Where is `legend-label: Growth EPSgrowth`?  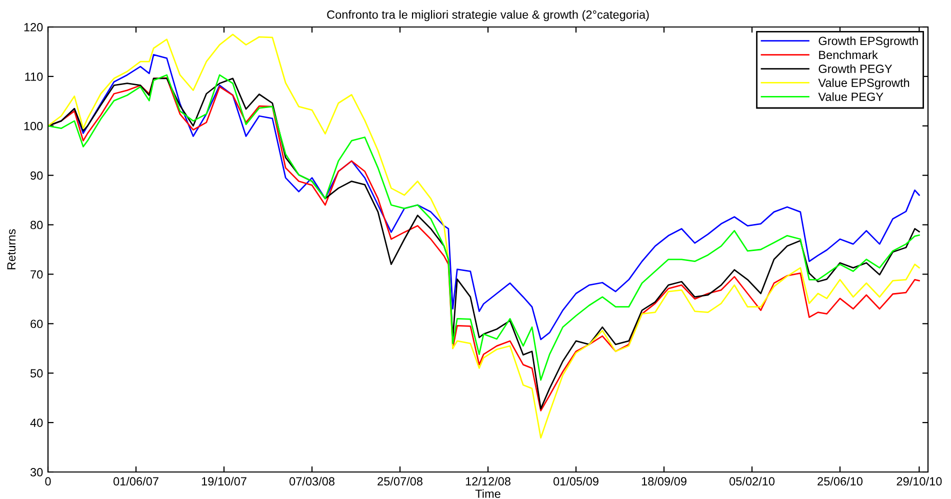 legend-label: Growth EPSgrowth is located at coordinates (868, 42).